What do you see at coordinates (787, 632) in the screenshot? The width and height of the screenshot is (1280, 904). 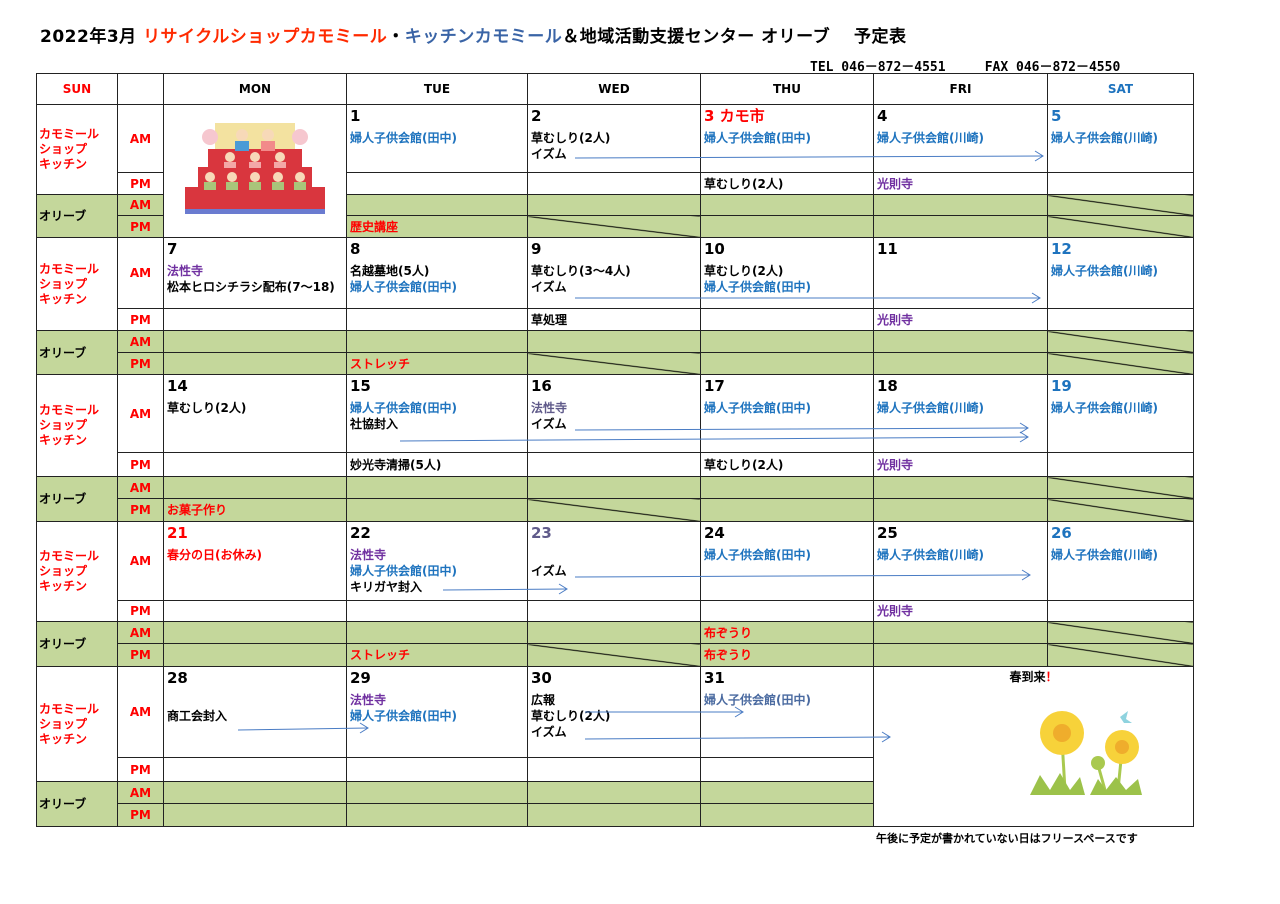 I see `olive-cell-am: 布ぞうり` at bounding box center [787, 632].